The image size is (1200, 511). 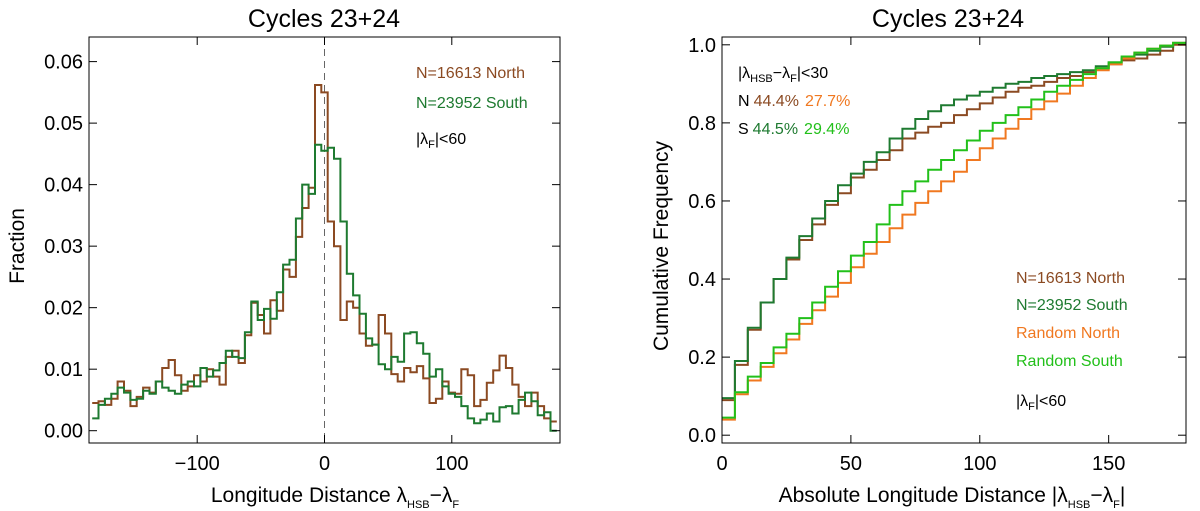 What do you see at coordinates (1072, 305) in the screenshot?
I see `right-legend-south: N=23952 South` at bounding box center [1072, 305].